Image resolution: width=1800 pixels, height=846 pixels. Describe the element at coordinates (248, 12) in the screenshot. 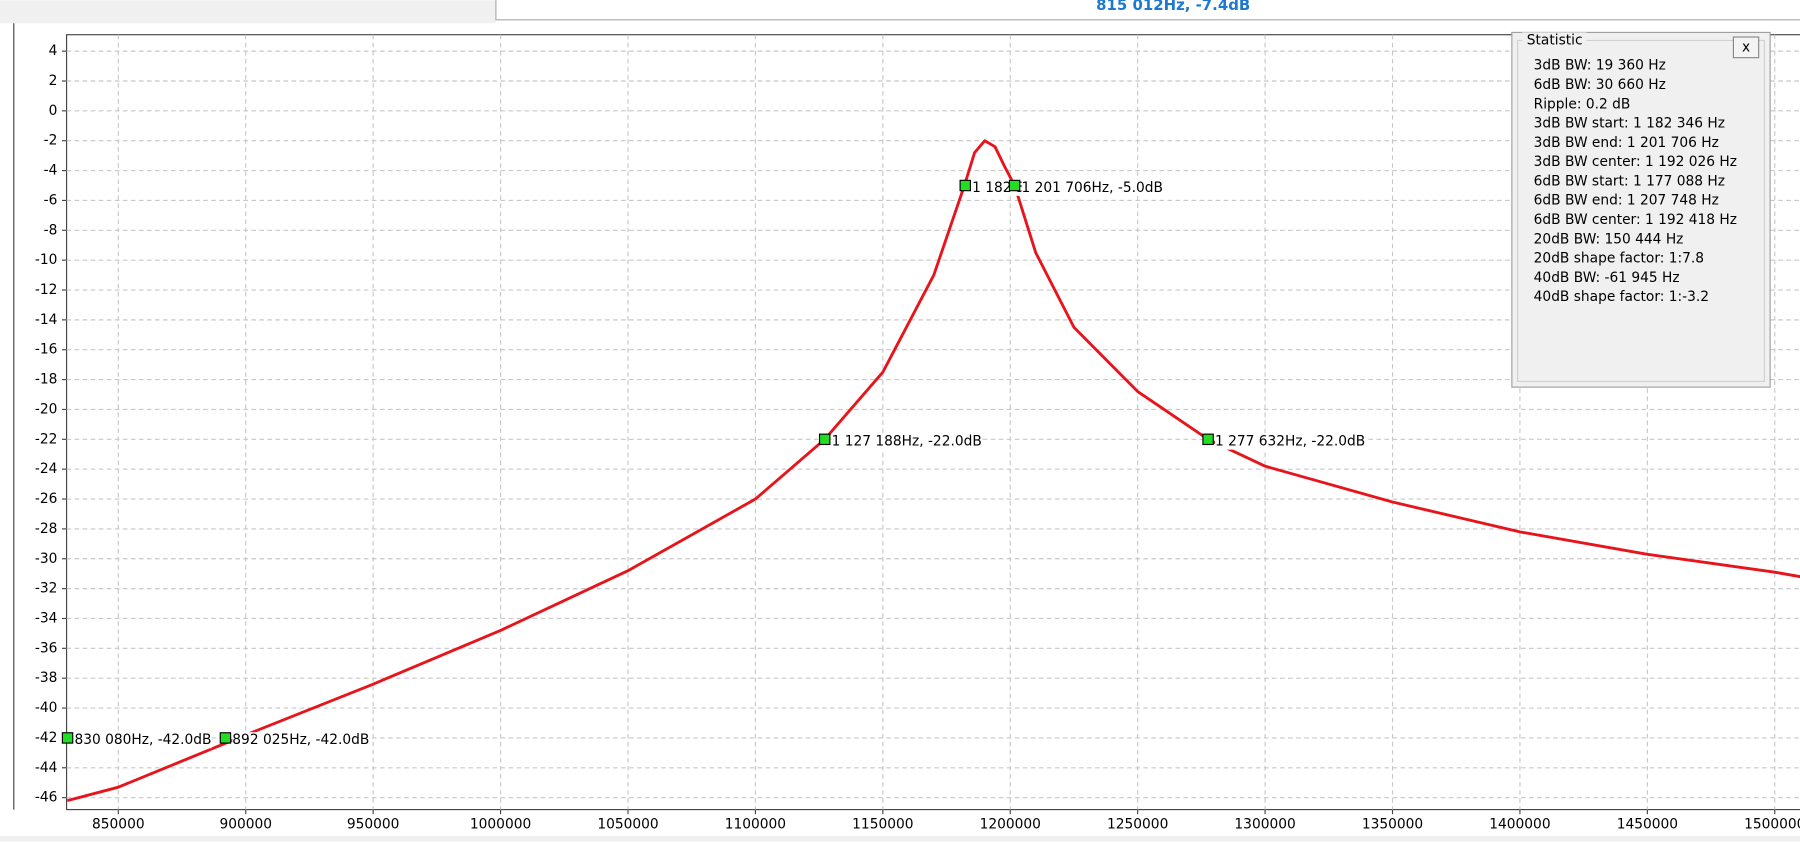

I see `toolbar` at that location.